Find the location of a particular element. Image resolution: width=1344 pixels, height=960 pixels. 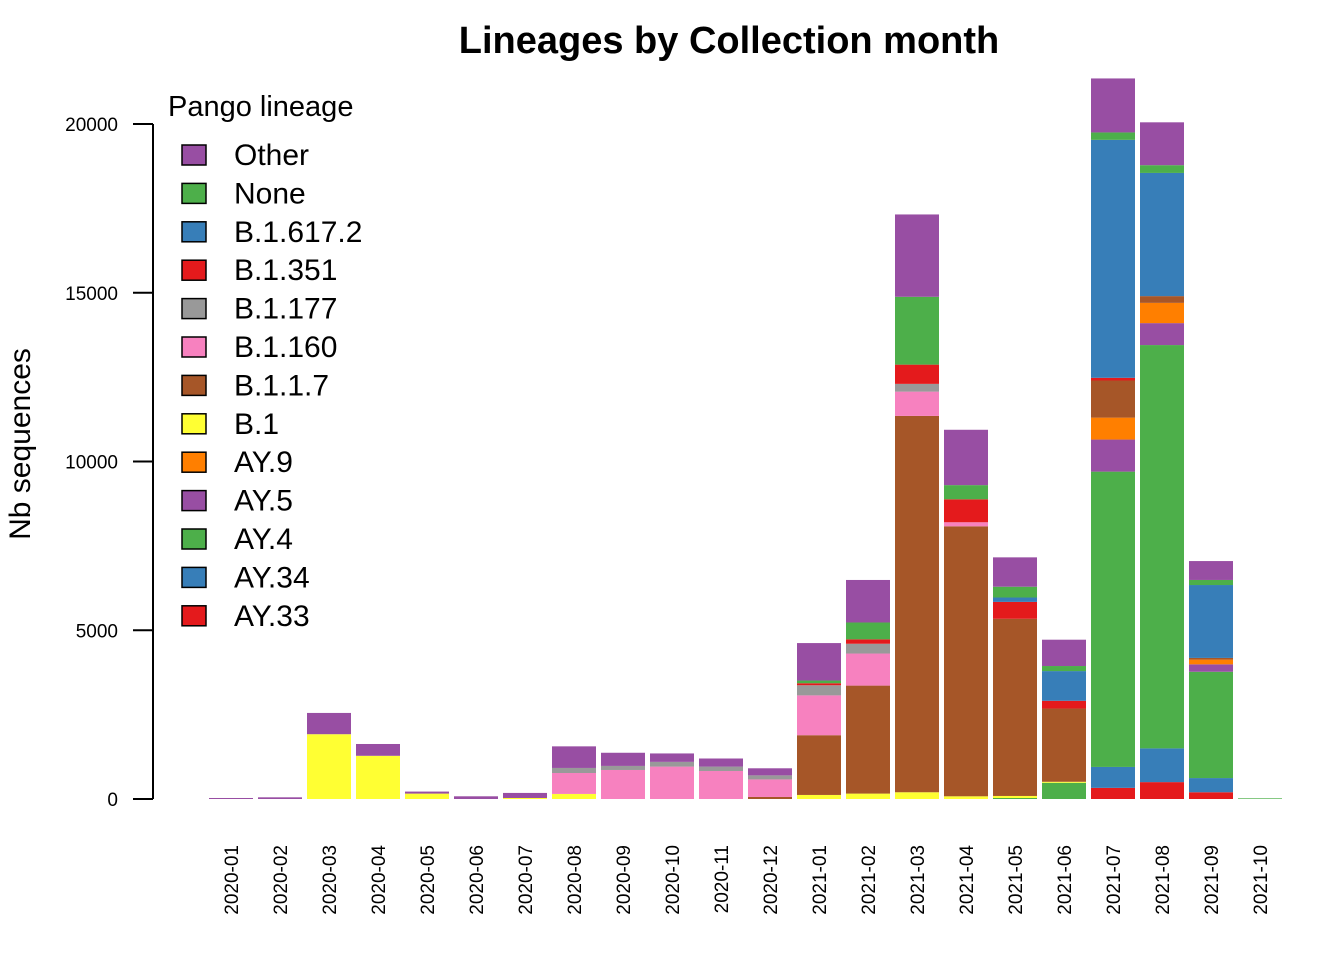

y-tick-label: 10000 is located at coordinates (91, 463).